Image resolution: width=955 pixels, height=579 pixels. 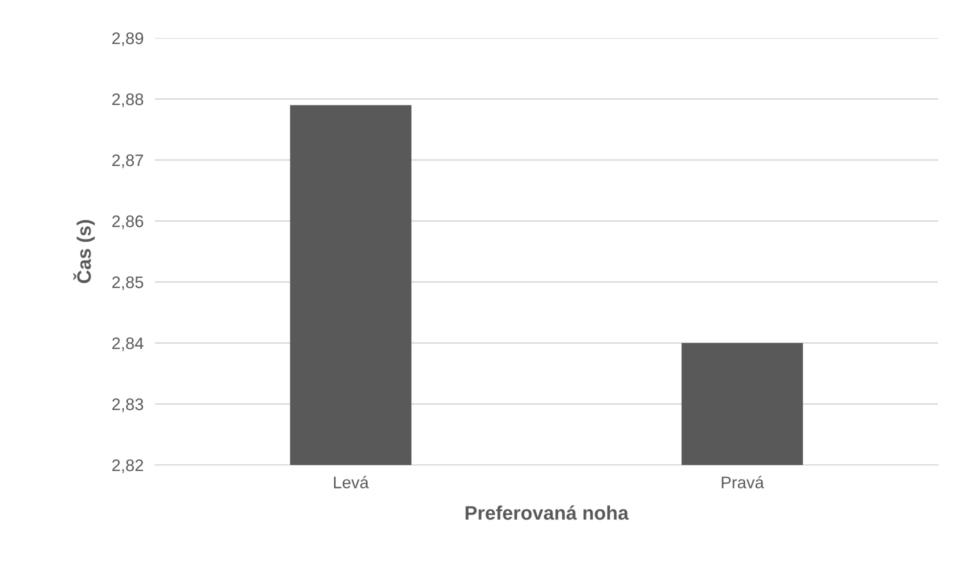 I want to click on y-tick-label: 2,82, so click(x=128, y=466).